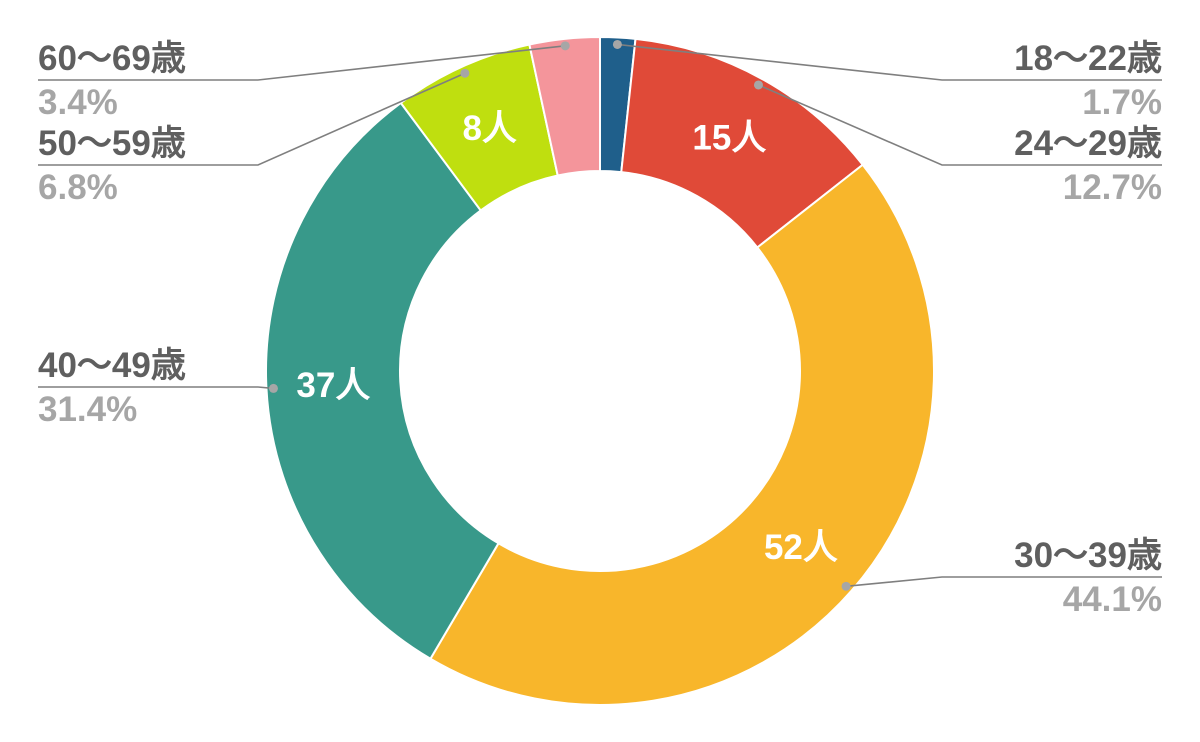 This screenshot has width=1200, height=742. Describe the element at coordinates (1088, 143) in the screenshot. I see `slice-category-label: 24〜29歳` at that location.